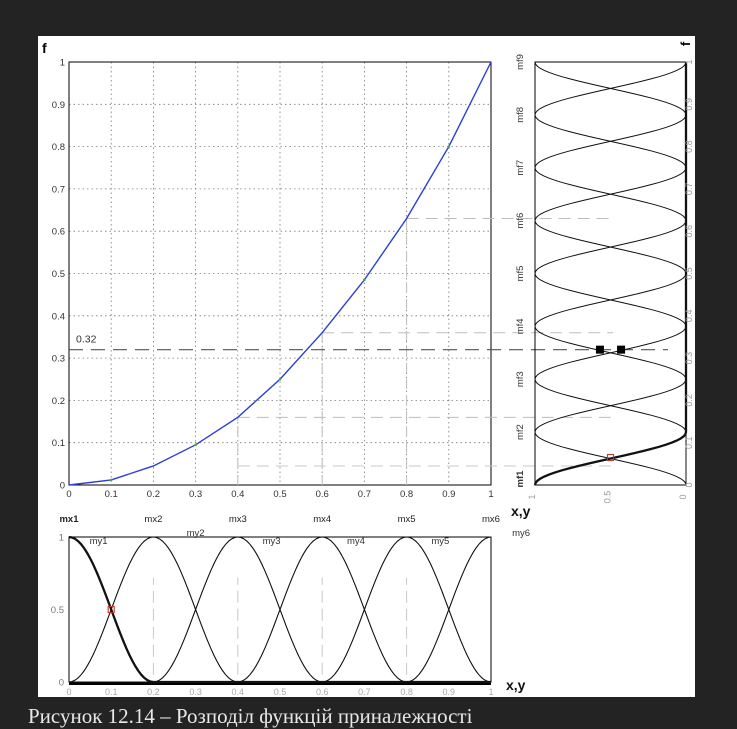  I want to click on right-x-axis-label: x,y, so click(521, 511).